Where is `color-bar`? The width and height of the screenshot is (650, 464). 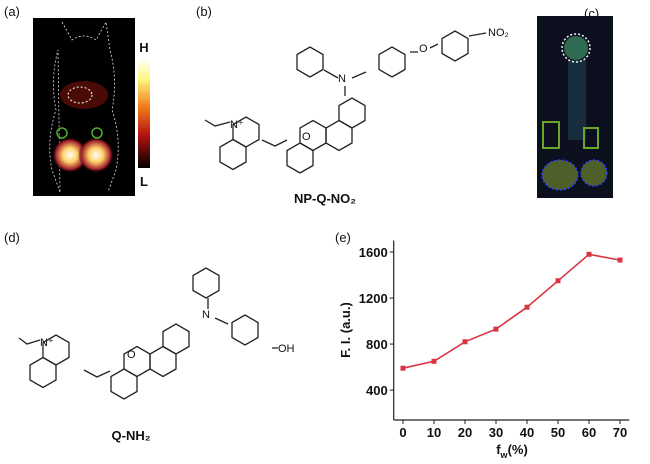 color-bar is located at coordinates (144, 113).